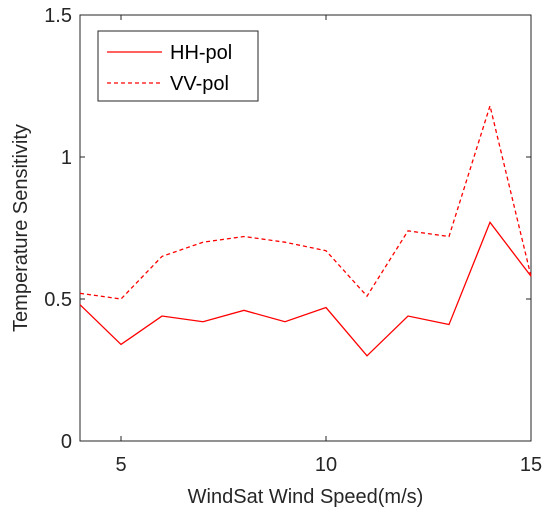 The width and height of the screenshot is (550, 516). I want to click on y-axis-label: Temperature Sensitivity, so click(21, 228).